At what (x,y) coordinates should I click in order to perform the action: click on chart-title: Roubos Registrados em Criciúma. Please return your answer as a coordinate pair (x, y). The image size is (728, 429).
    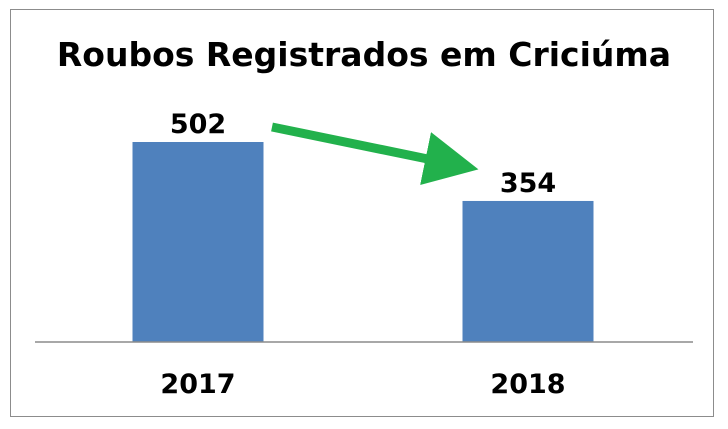
    Looking at the image, I should click on (364, 54).